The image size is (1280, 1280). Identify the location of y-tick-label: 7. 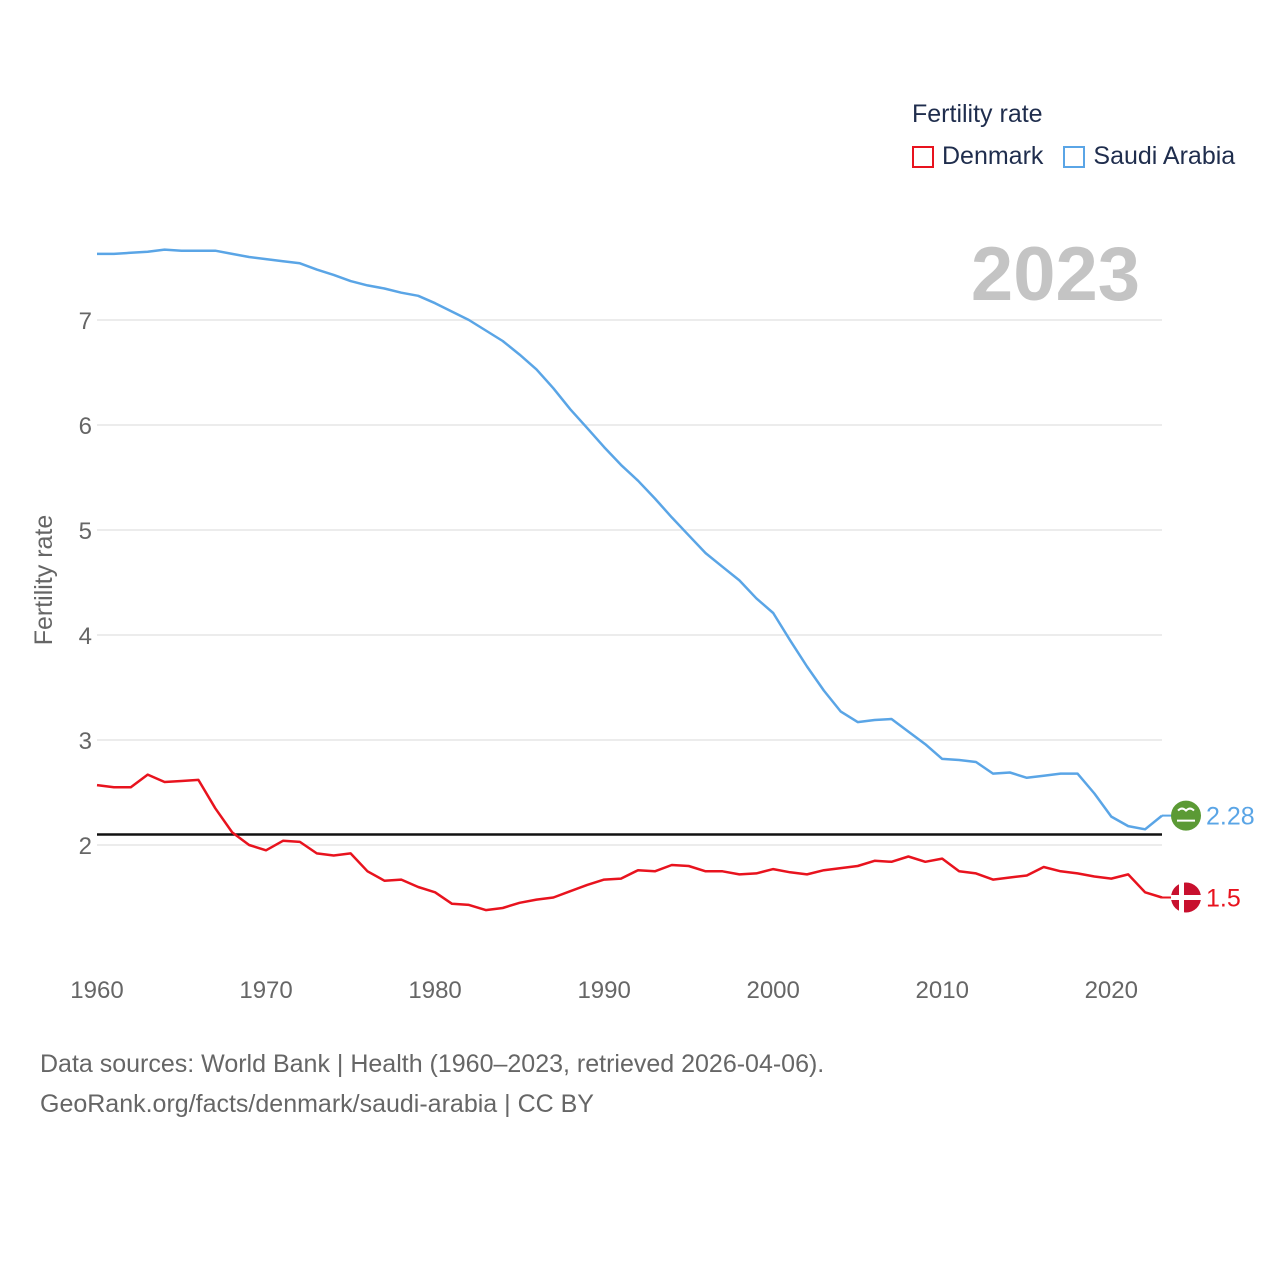
(85, 321).